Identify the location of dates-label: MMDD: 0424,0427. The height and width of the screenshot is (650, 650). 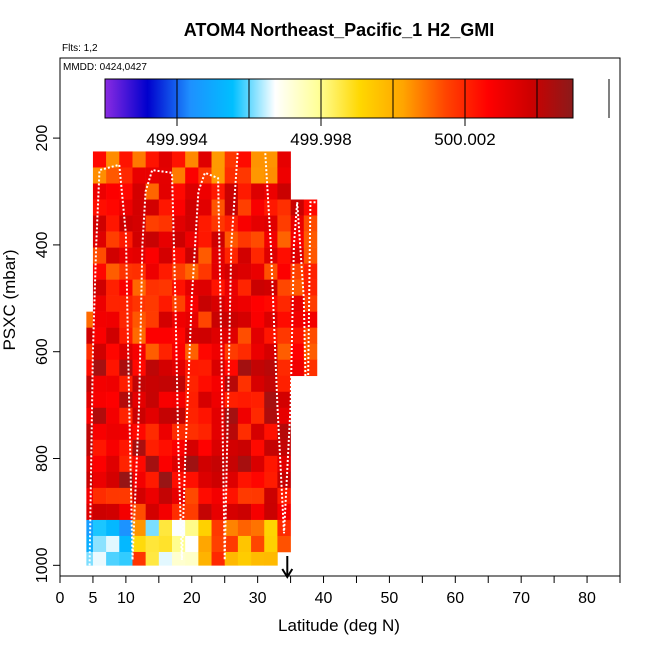
(105, 67).